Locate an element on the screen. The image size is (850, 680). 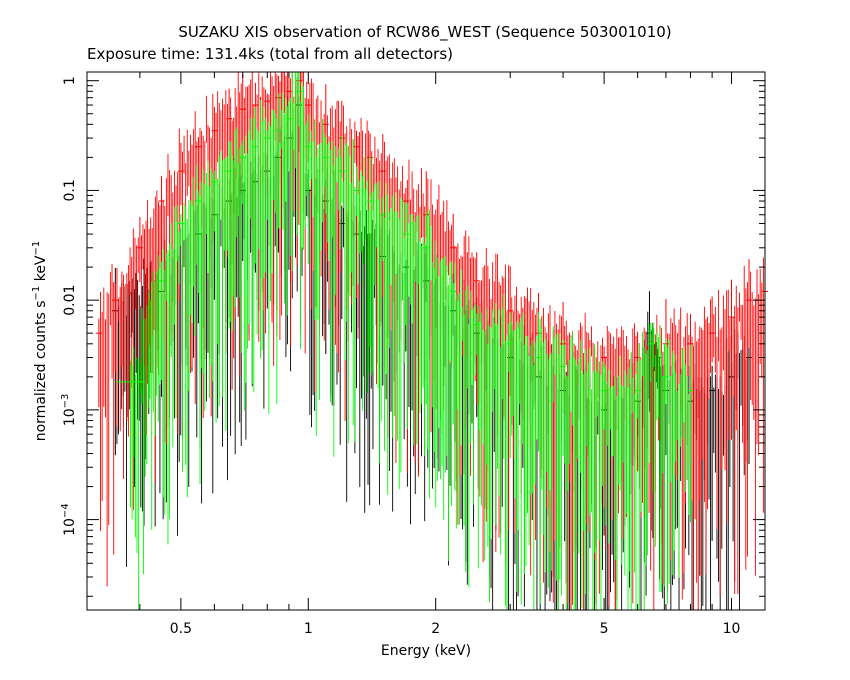
x-axis-label: Energy (keV) is located at coordinates (426, 651).